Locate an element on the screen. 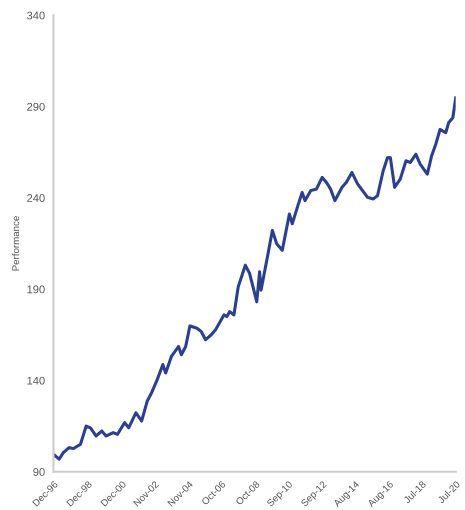 The width and height of the screenshot is (465, 510). y-tick-label: 90 is located at coordinates (39, 472).